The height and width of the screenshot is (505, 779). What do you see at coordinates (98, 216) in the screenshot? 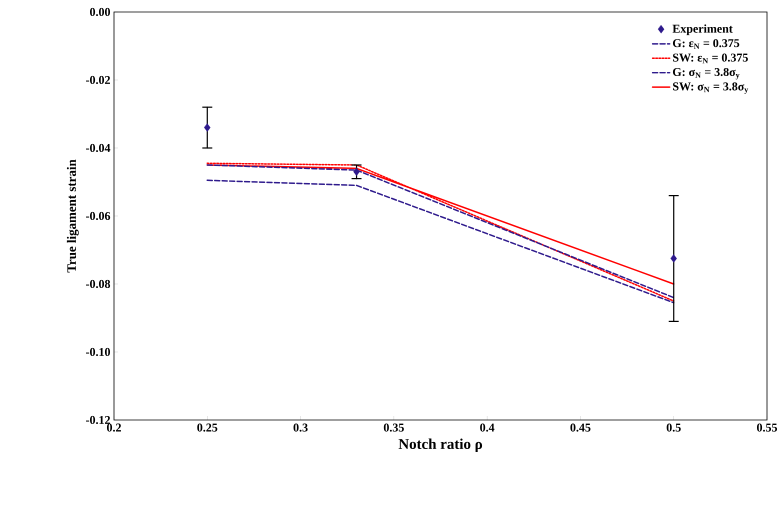
I see `y-tick-label: -0.06` at bounding box center [98, 216].